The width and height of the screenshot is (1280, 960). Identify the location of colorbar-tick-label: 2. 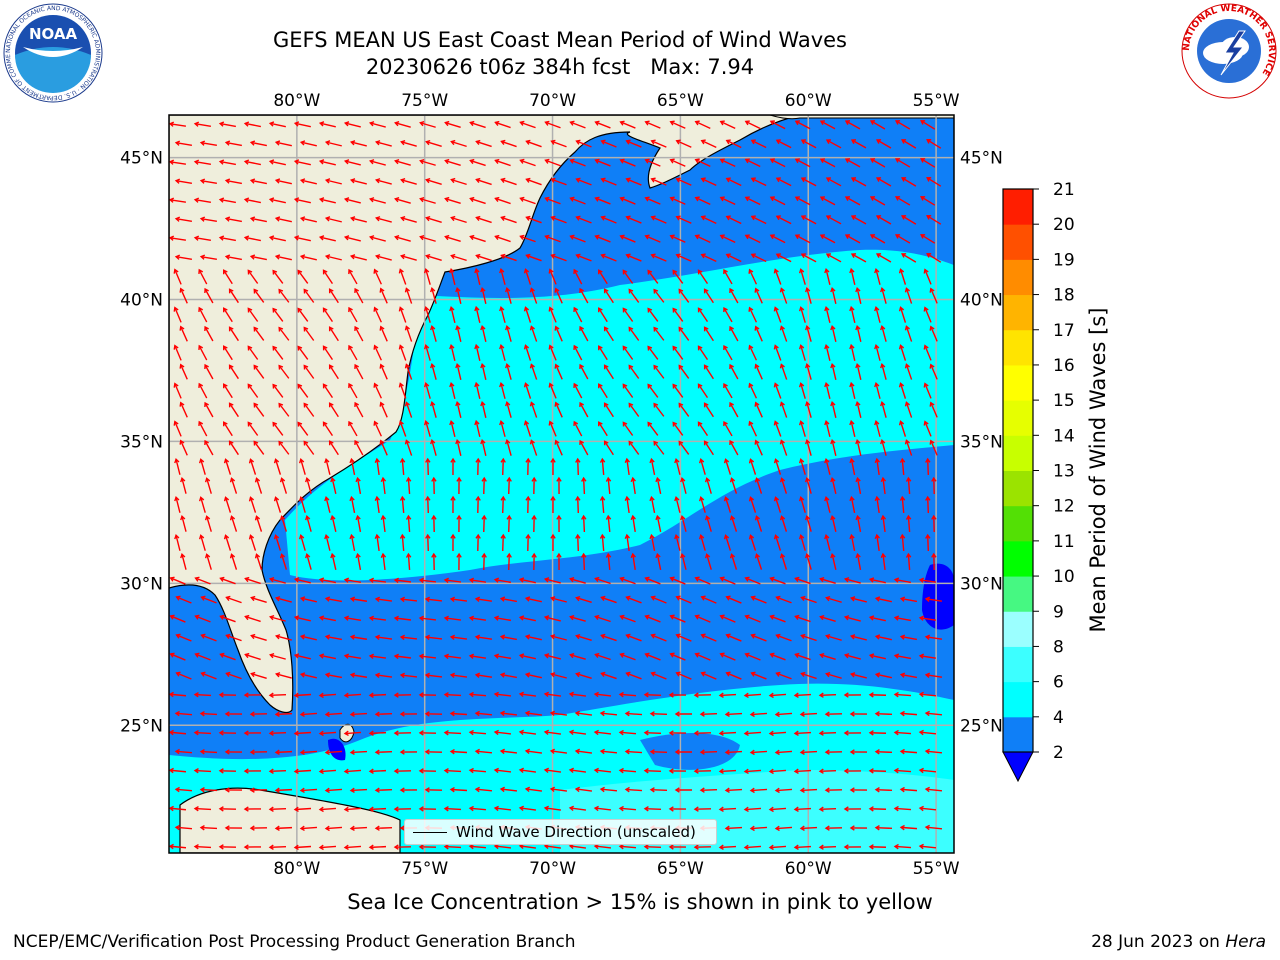
(1058, 753).